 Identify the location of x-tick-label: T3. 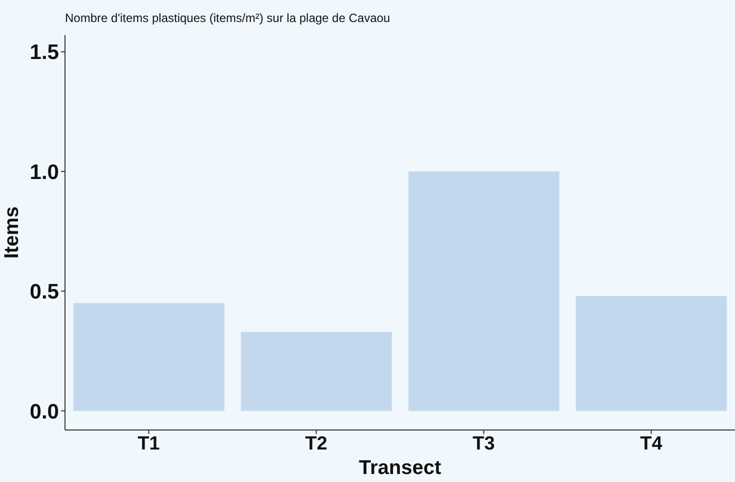
(483, 443).